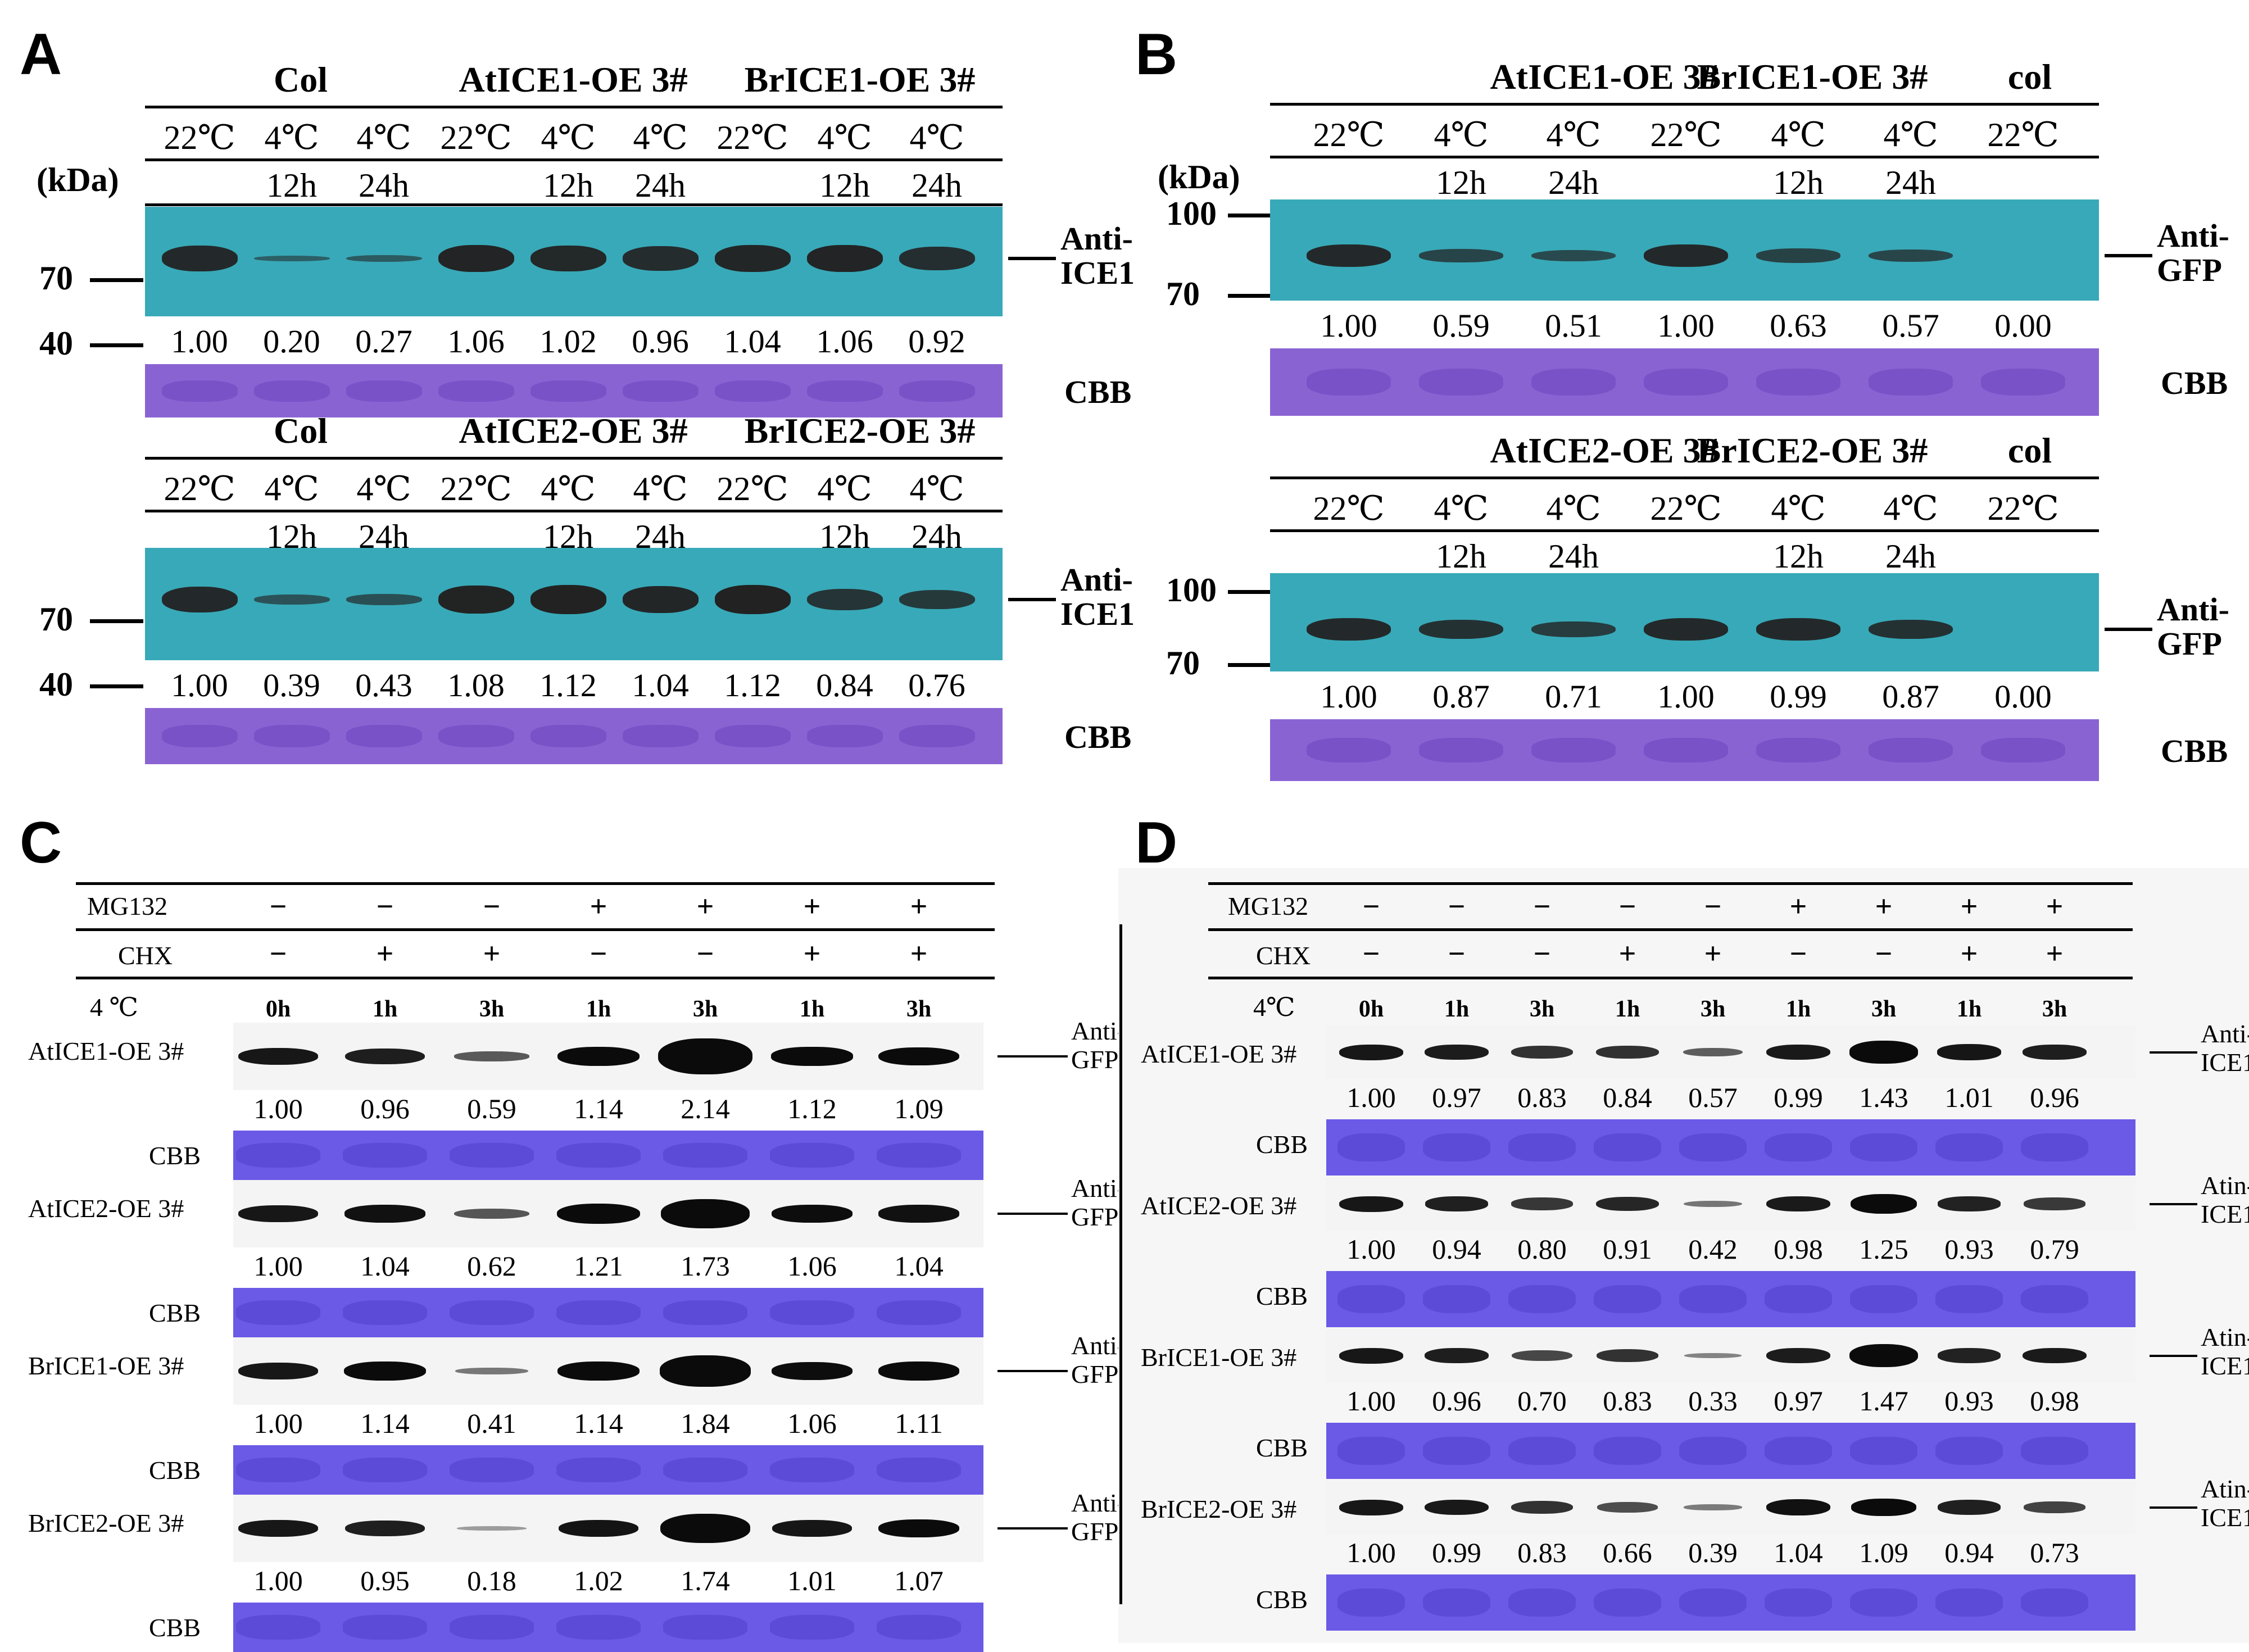 The width and height of the screenshot is (2249, 1652). Describe the element at coordinates (844, 341) in the screenshot. I see `quantification-value: 1.06` at that location.